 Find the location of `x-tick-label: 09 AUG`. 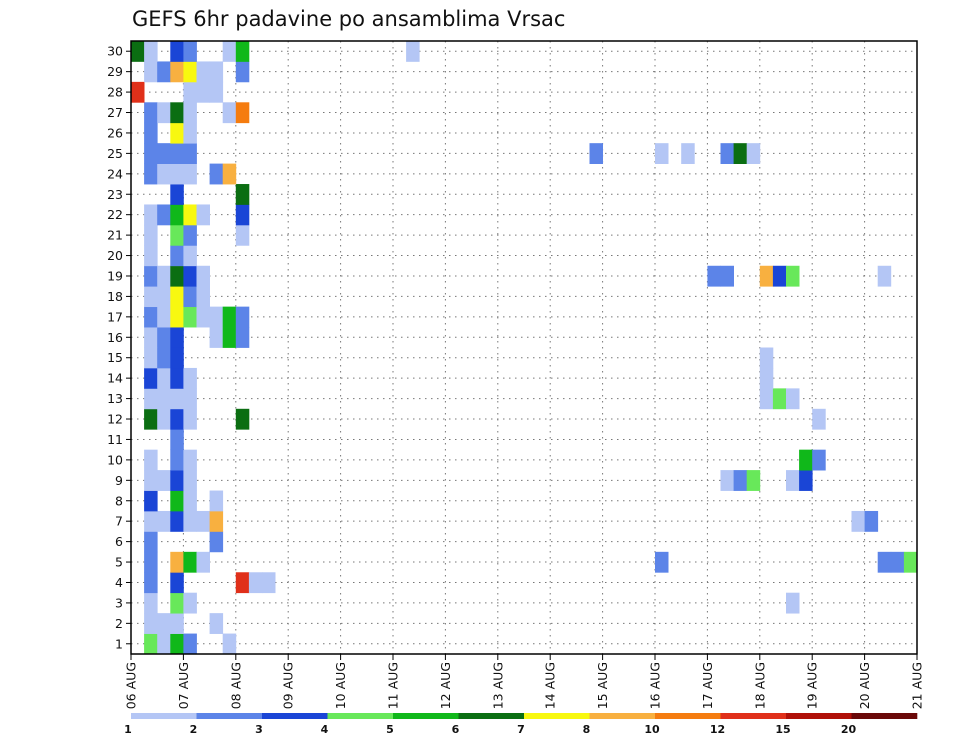

x-tick-label: 09 AUG is located at coordinates (288, 685).